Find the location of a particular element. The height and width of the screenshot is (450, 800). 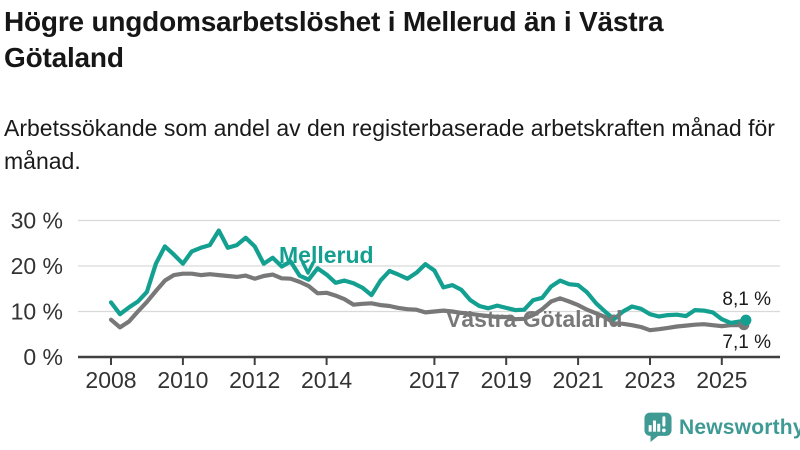

series-end-dot-mellerud is located at coordinates (746, 320).